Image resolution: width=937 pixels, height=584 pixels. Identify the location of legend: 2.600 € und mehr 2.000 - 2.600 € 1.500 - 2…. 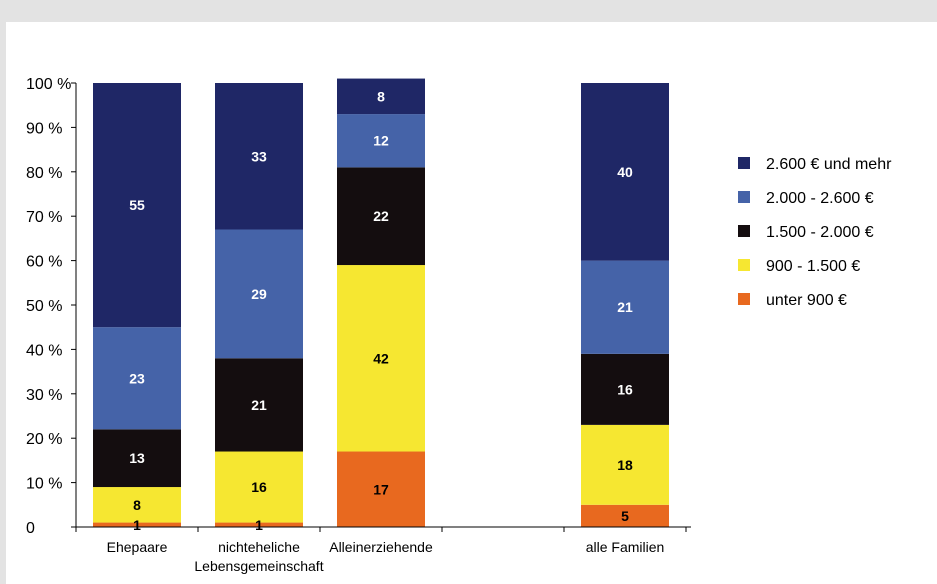
(815, 232).